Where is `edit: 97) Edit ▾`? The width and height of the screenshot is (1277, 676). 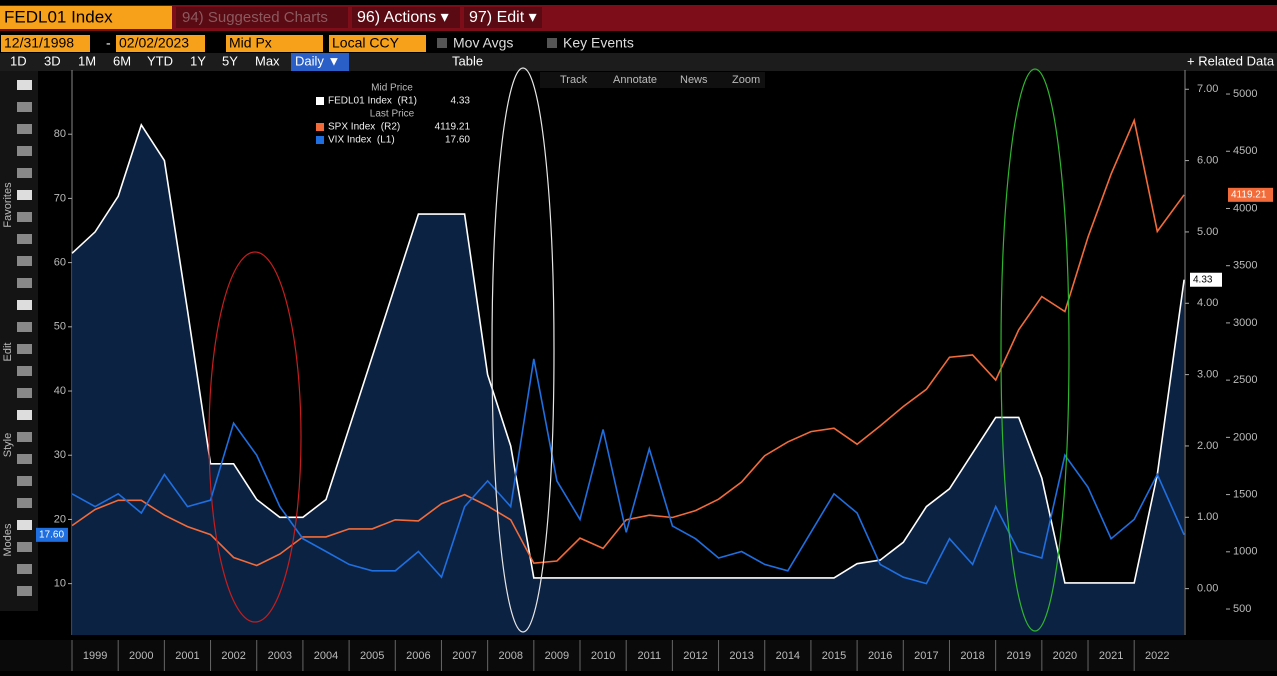 edit: 97) Edit ▾ is located at coordinates (503, 17).